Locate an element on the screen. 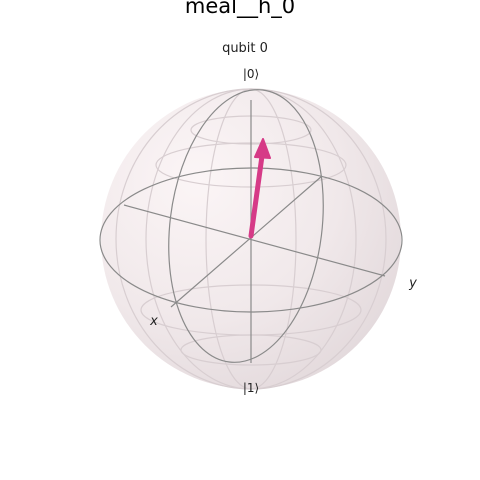 This screenshot has height=480, width=480. y-axis-line is located at coordinates (254, 240).